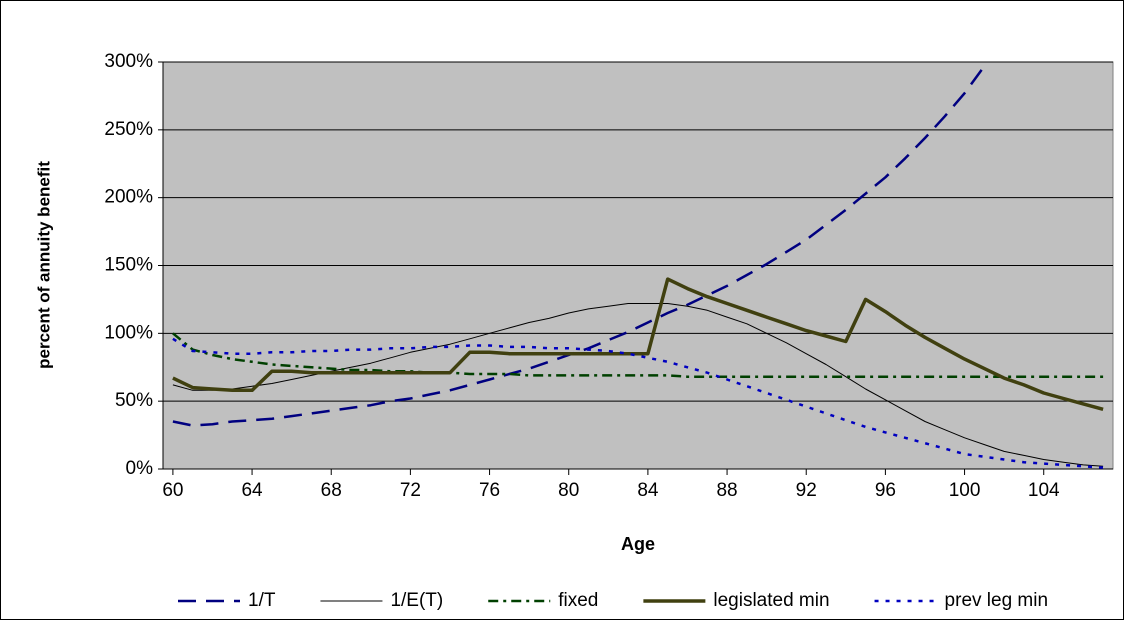  What do you see at coordinates (128, 61) in the screenshot?
I see `y-tick-label: 300%` at bounding box center [128, 61].